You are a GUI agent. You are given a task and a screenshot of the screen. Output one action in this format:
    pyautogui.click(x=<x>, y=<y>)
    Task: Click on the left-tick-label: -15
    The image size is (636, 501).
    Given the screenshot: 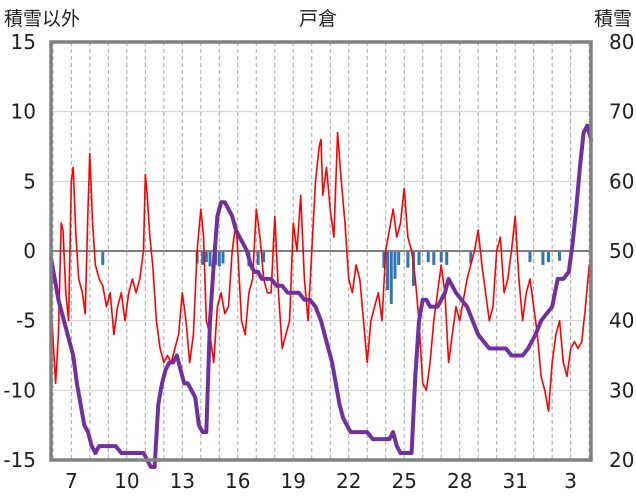 What is the action you would take?
    pyautogui.click(x=19, y=460)
    